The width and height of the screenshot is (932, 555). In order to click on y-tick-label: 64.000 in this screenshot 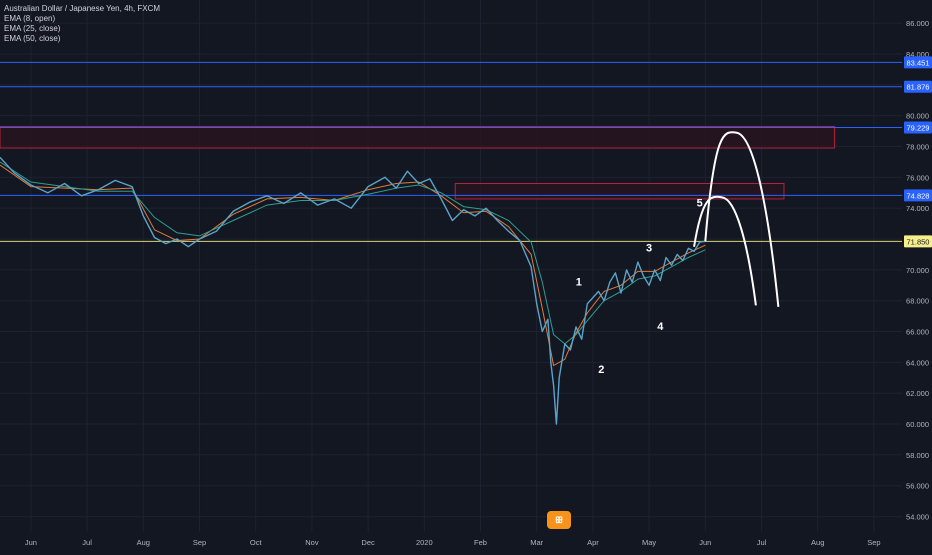, I will do `click(917, 362)`.